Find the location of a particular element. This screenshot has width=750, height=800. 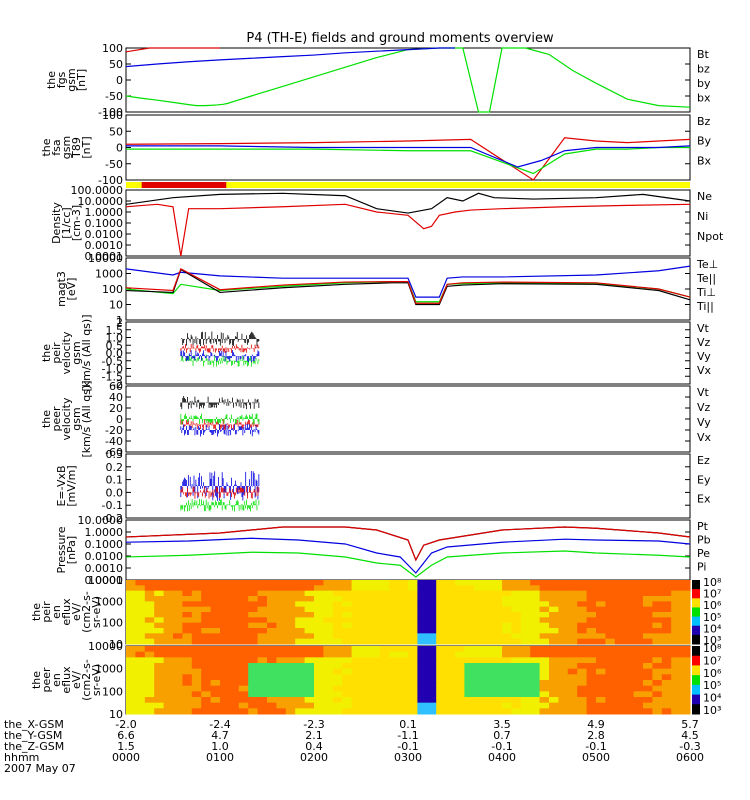

x-axis-tick-label: -2.0 is located at coordinates (125, 724).